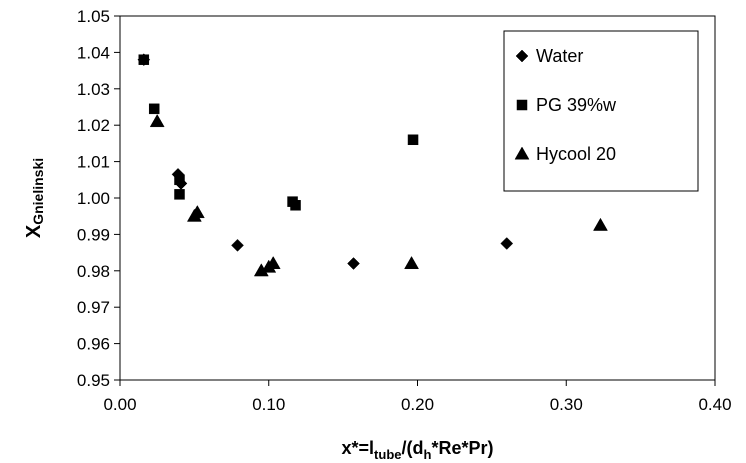 This screenshot has height=463, width=746. I want to click on y-tick-label: 0.99, so click(93, 234).